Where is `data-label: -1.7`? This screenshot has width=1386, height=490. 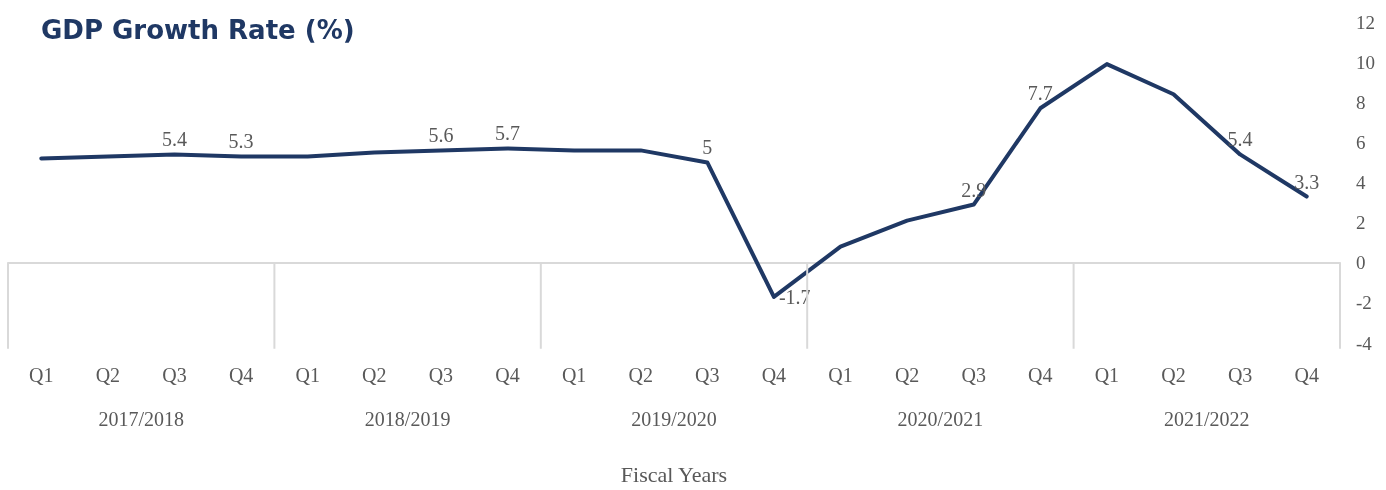
data-label: -1.7 is located at coordinates (794, 296).